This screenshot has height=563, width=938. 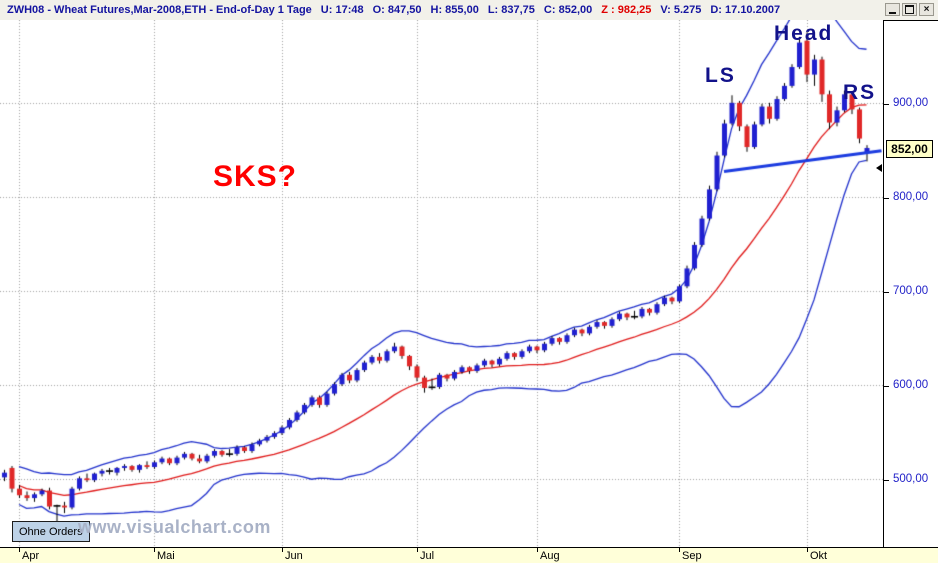 I want to click on title-field: Z : 982,25, so click(x=626, y=10).